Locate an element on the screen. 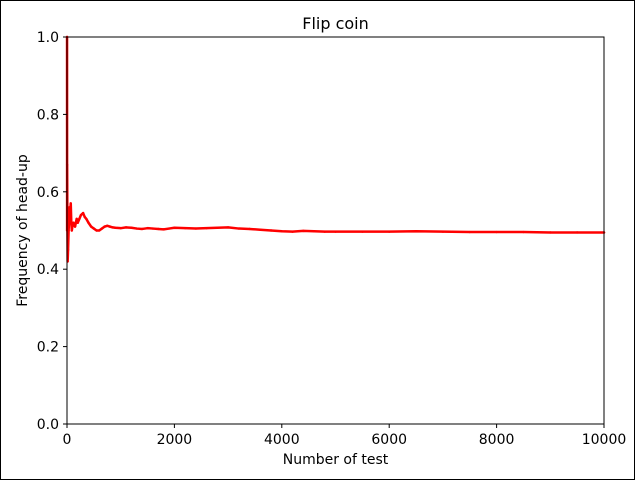 The width and height of the screenshot is (635, 480). x-tick-label: 4000 is located at coordinates (282, 440).